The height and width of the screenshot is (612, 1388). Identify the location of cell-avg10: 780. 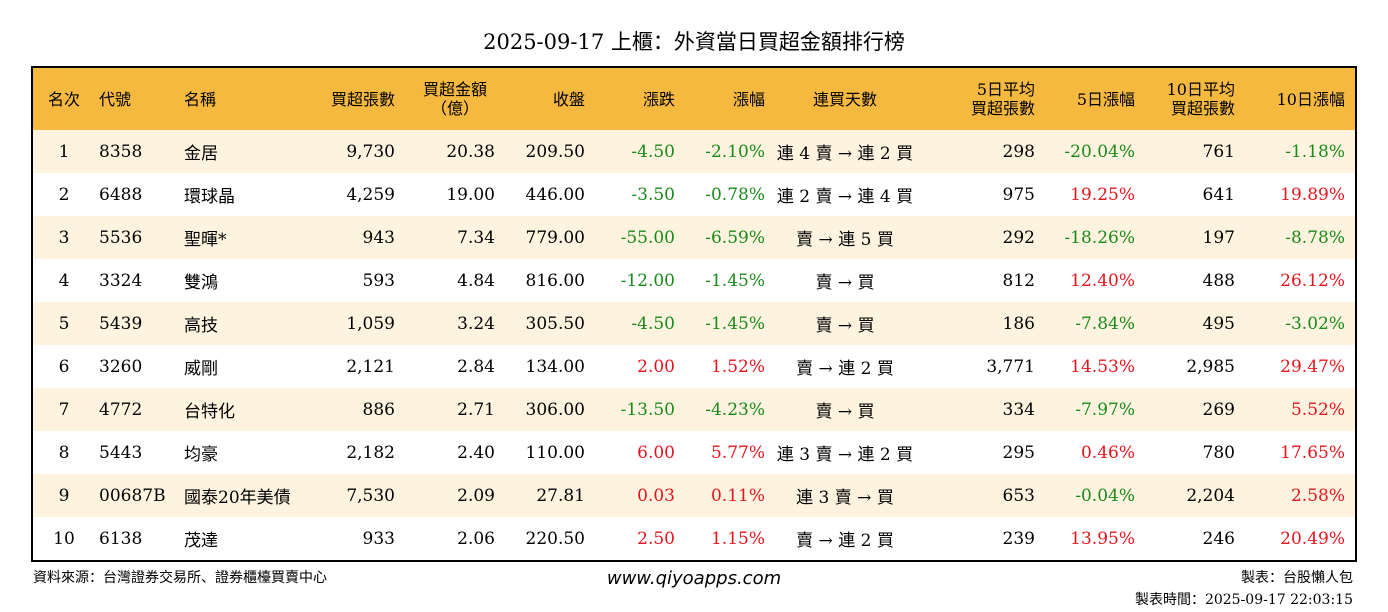
(1195, 452).